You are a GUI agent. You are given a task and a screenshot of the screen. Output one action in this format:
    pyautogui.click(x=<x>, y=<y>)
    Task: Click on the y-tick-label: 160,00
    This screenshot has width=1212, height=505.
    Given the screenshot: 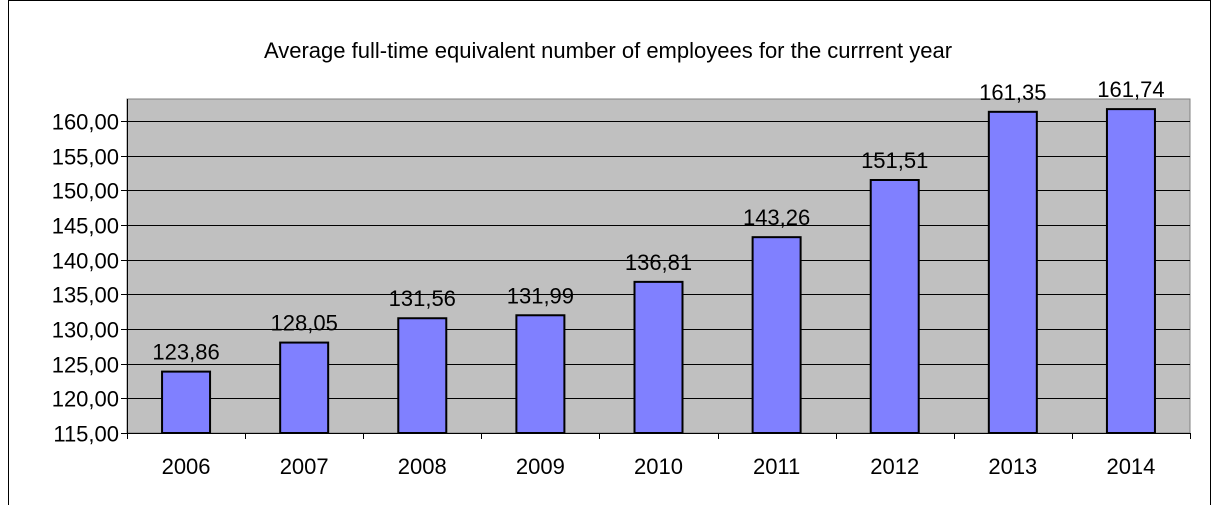 What is the action you would take?
    pyautogui.click(x=85, y=122)
    